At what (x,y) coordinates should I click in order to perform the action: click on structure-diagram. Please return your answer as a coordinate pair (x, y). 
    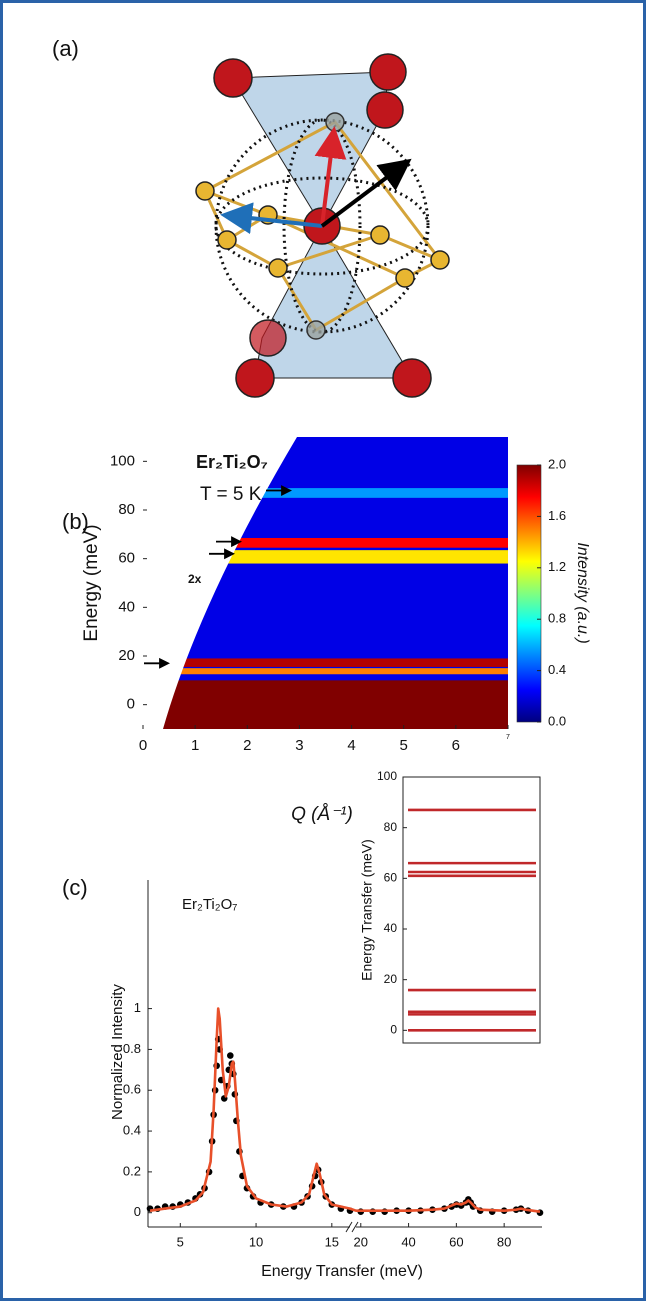
    Looking at the image, I should click on (322, 225).